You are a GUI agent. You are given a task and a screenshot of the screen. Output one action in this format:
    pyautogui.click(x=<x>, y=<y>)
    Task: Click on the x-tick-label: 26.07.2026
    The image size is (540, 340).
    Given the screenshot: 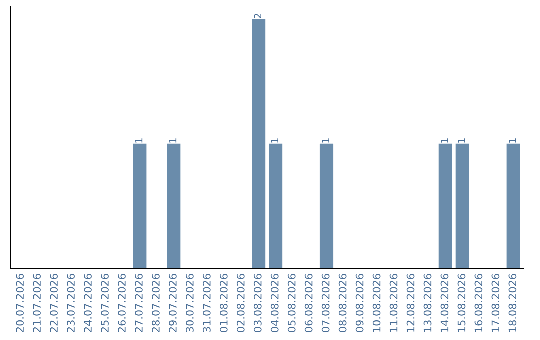 What is the action you would take?
    pyautogui.click(x=122, y=303)
    